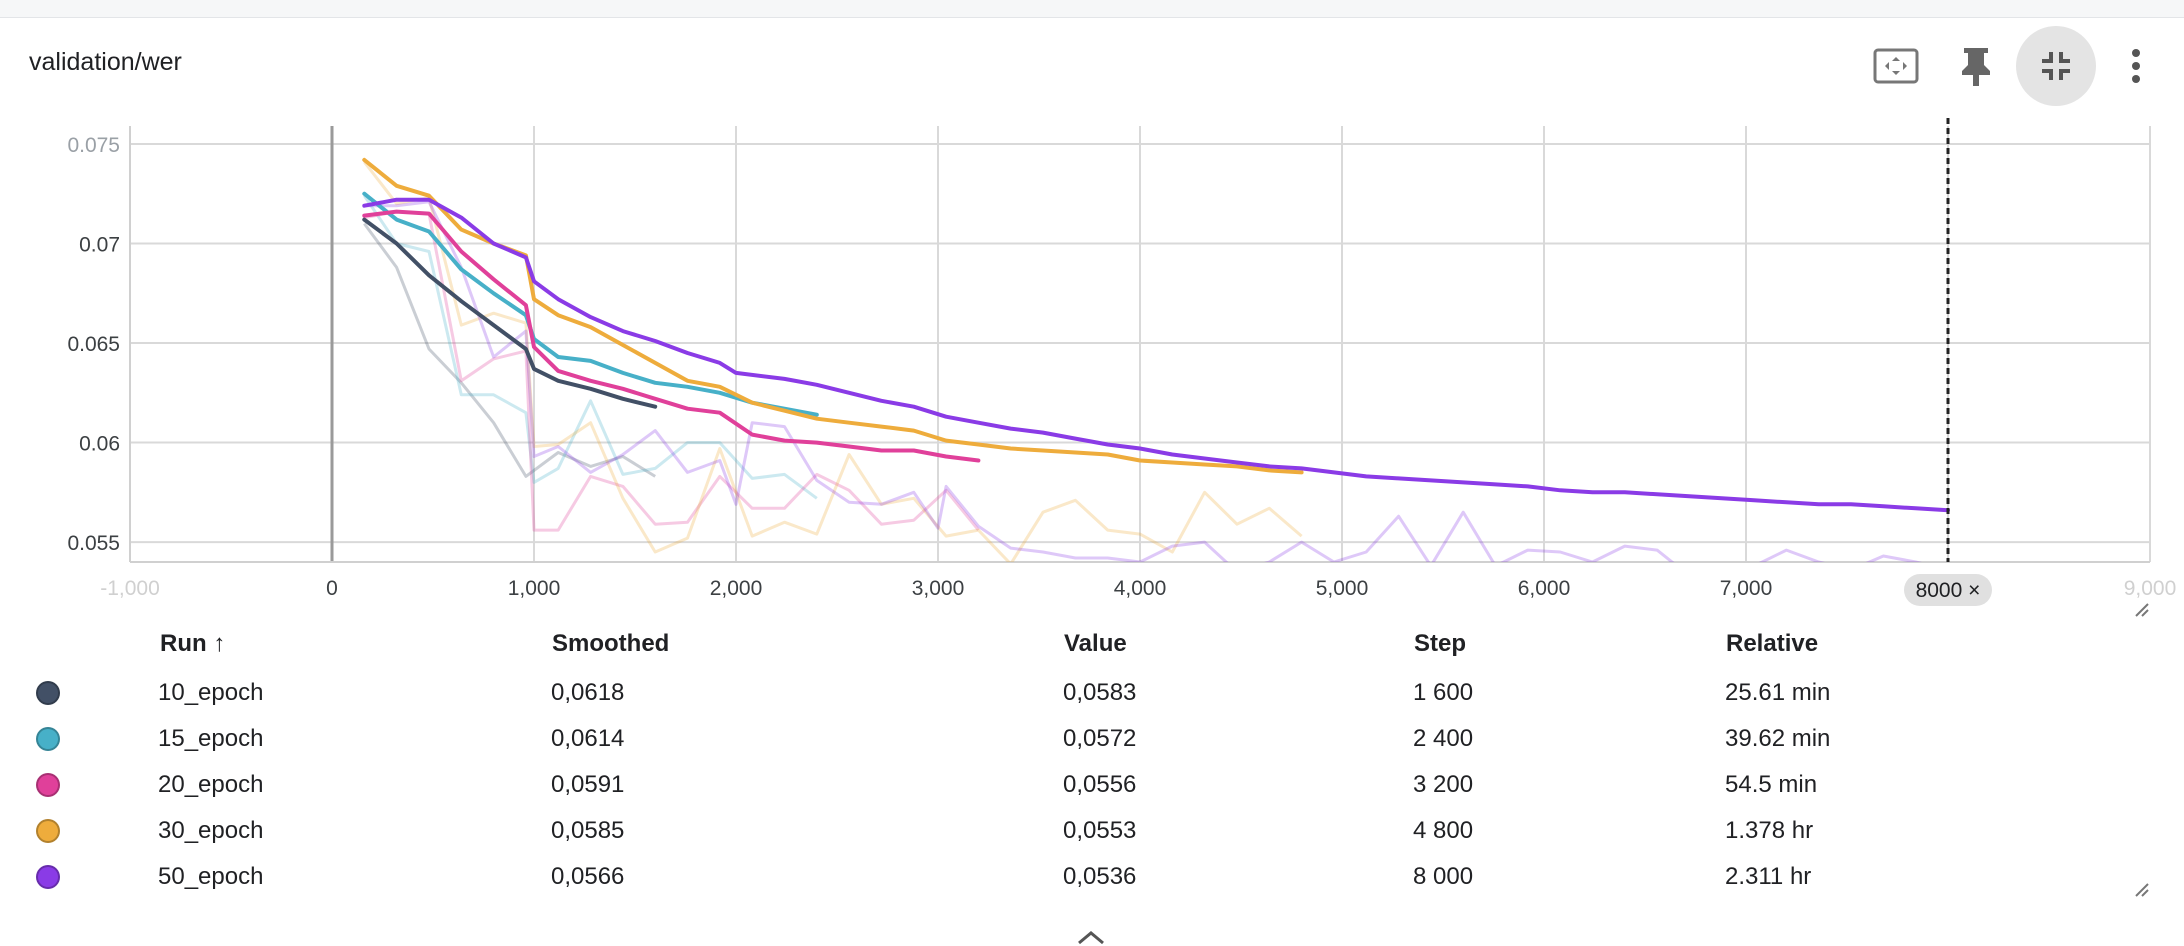 This screenshot has width=2184, height=946. Describe the element at coordinates (1099, 739) in the screenshot. I see `raw-value: 0,0572` at that location.